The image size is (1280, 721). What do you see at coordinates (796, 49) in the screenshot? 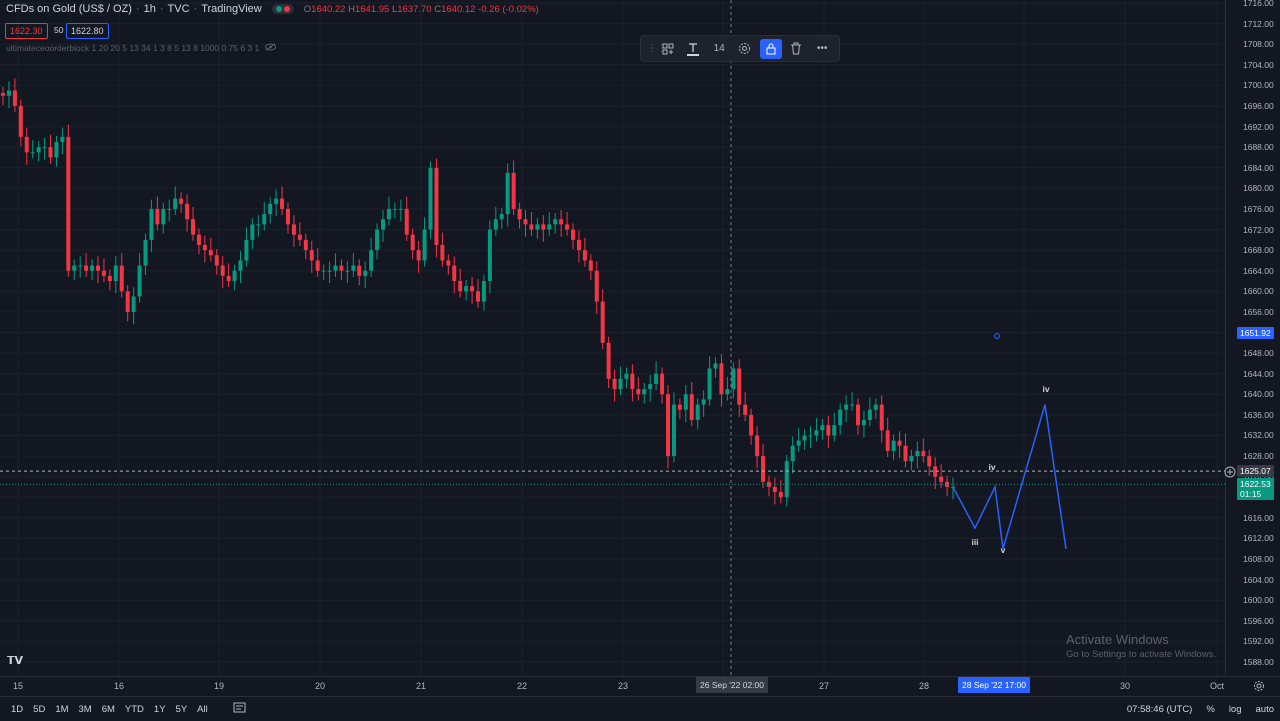
I see `trash-icon` at bounding box center [796, 49].